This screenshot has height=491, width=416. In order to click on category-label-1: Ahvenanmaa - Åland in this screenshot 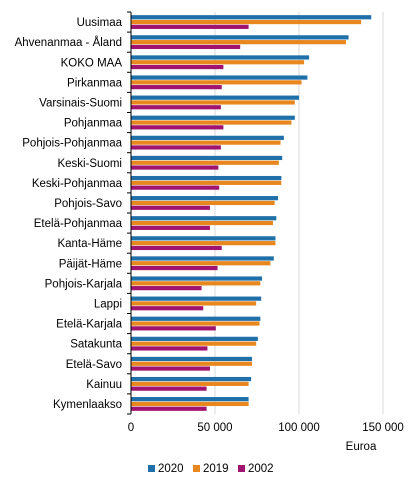, I will do `click(68, 42)`.